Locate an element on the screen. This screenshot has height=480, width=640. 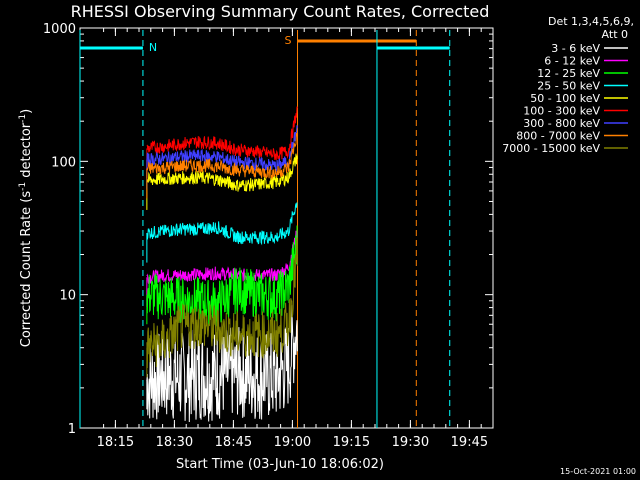
x-tick-label: 19:45 is located at coordinates (469, 442).